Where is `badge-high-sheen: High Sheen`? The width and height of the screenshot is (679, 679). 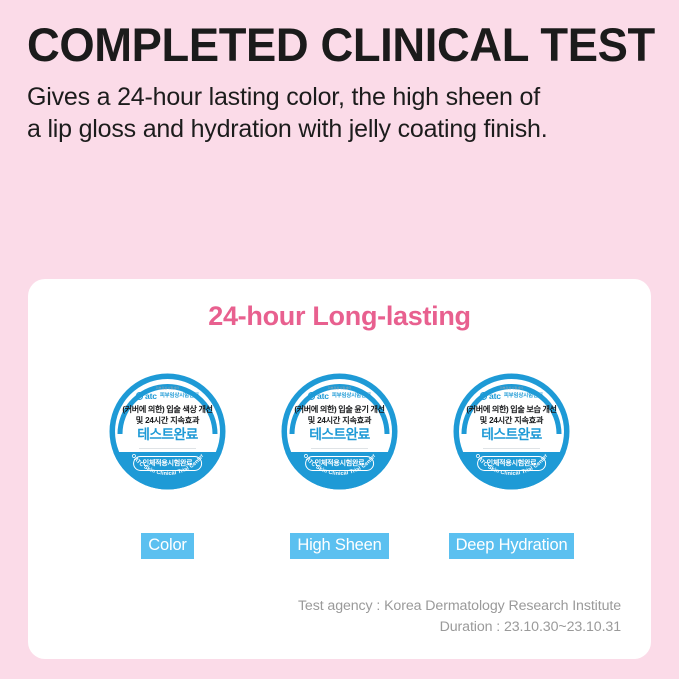
badge-high-sheen: High Sheen is located at coordinates (339, 546).